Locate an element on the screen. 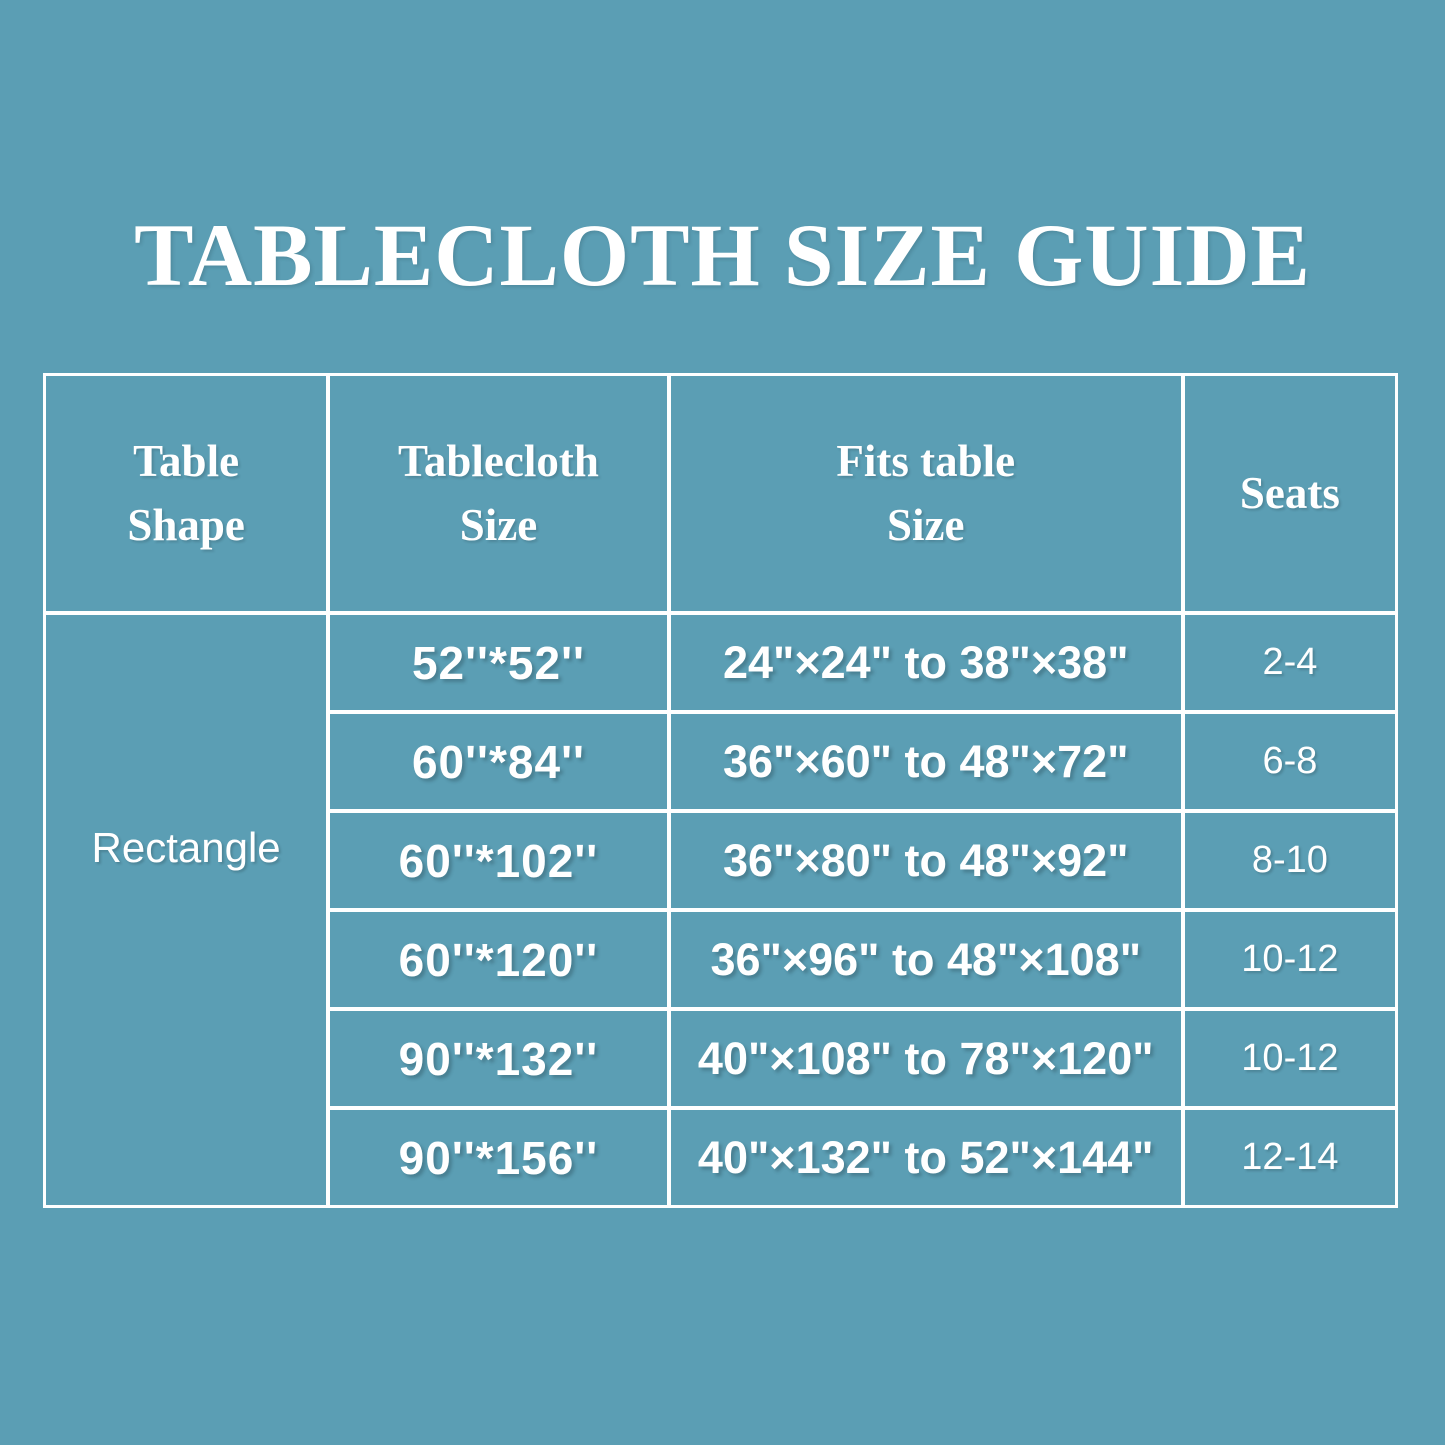  cell-fits-table-size: 36"×96" to 48"×108" is located at coordinates (925, 959).